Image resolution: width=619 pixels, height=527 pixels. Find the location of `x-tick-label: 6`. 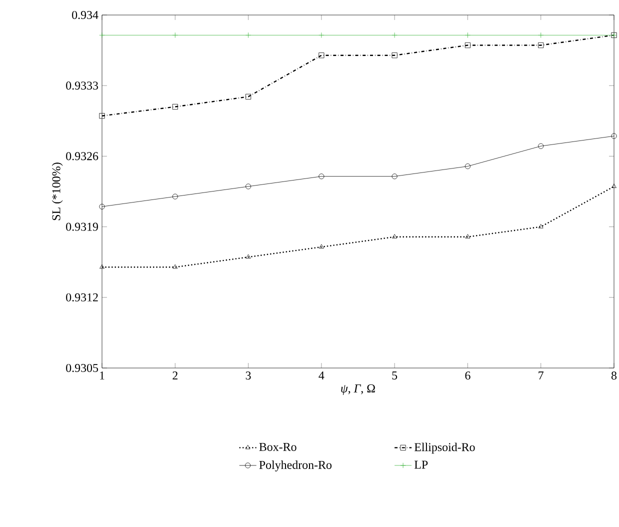

x-tick-label: 6 is located at coordinates (467, 376).